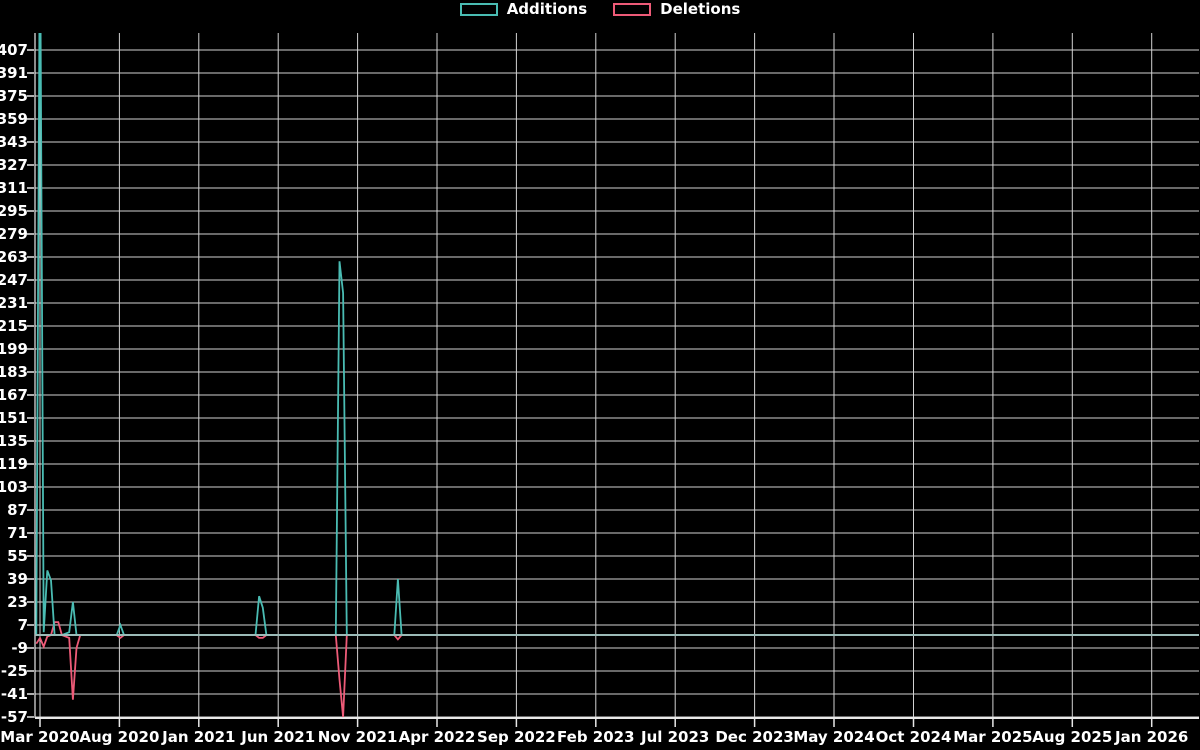 The width and height of the screenshot is (1200, 750). Describe the element at coordinates (17, 602) in the screenshot. I see `svg-text: 23` at that location.